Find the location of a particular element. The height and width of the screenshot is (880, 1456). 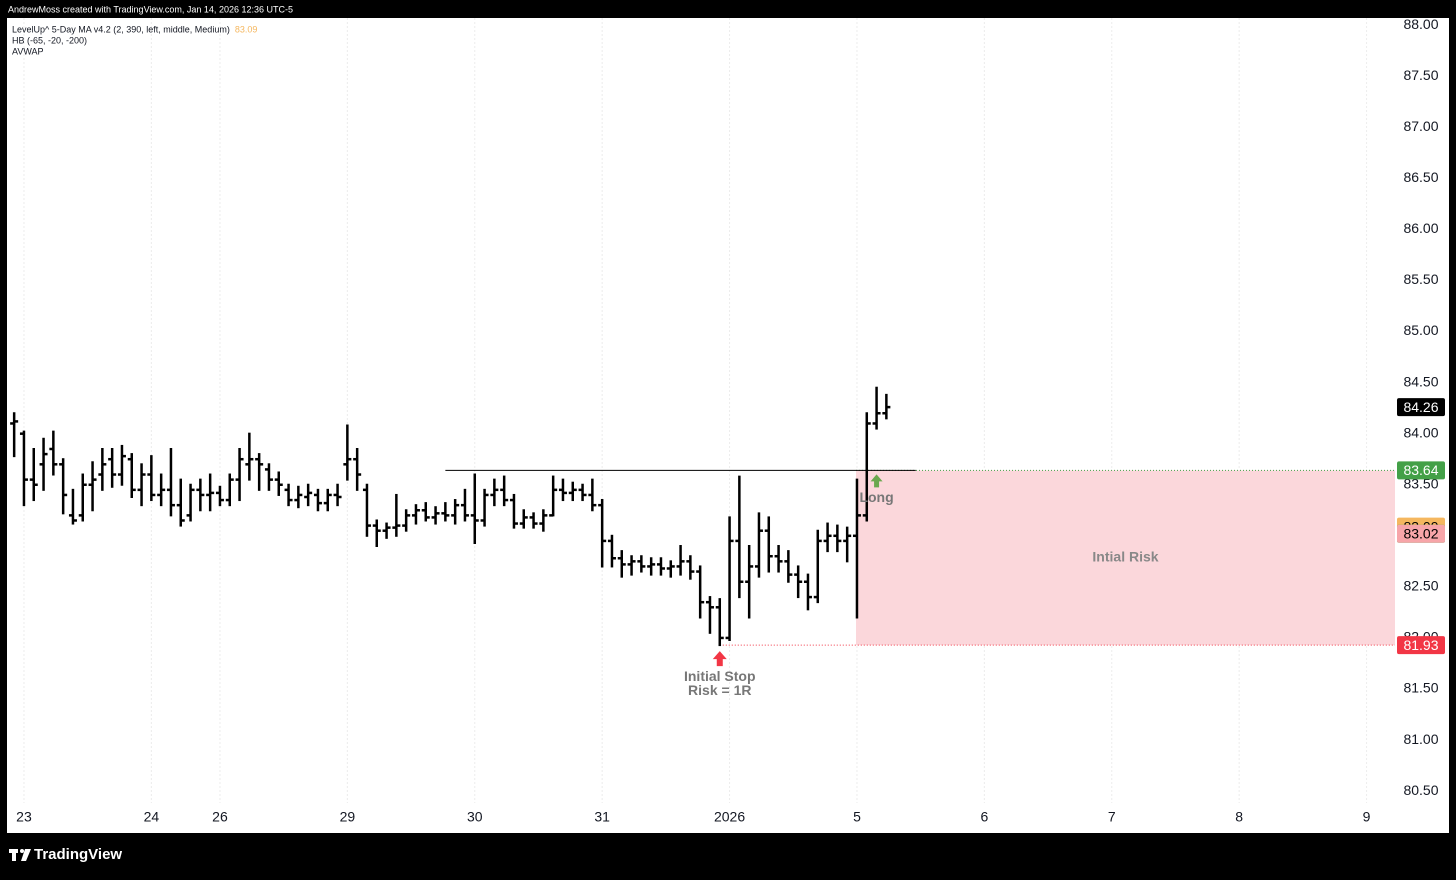

y-tick-label: 82.50 is located at coordinates (1420, 586).